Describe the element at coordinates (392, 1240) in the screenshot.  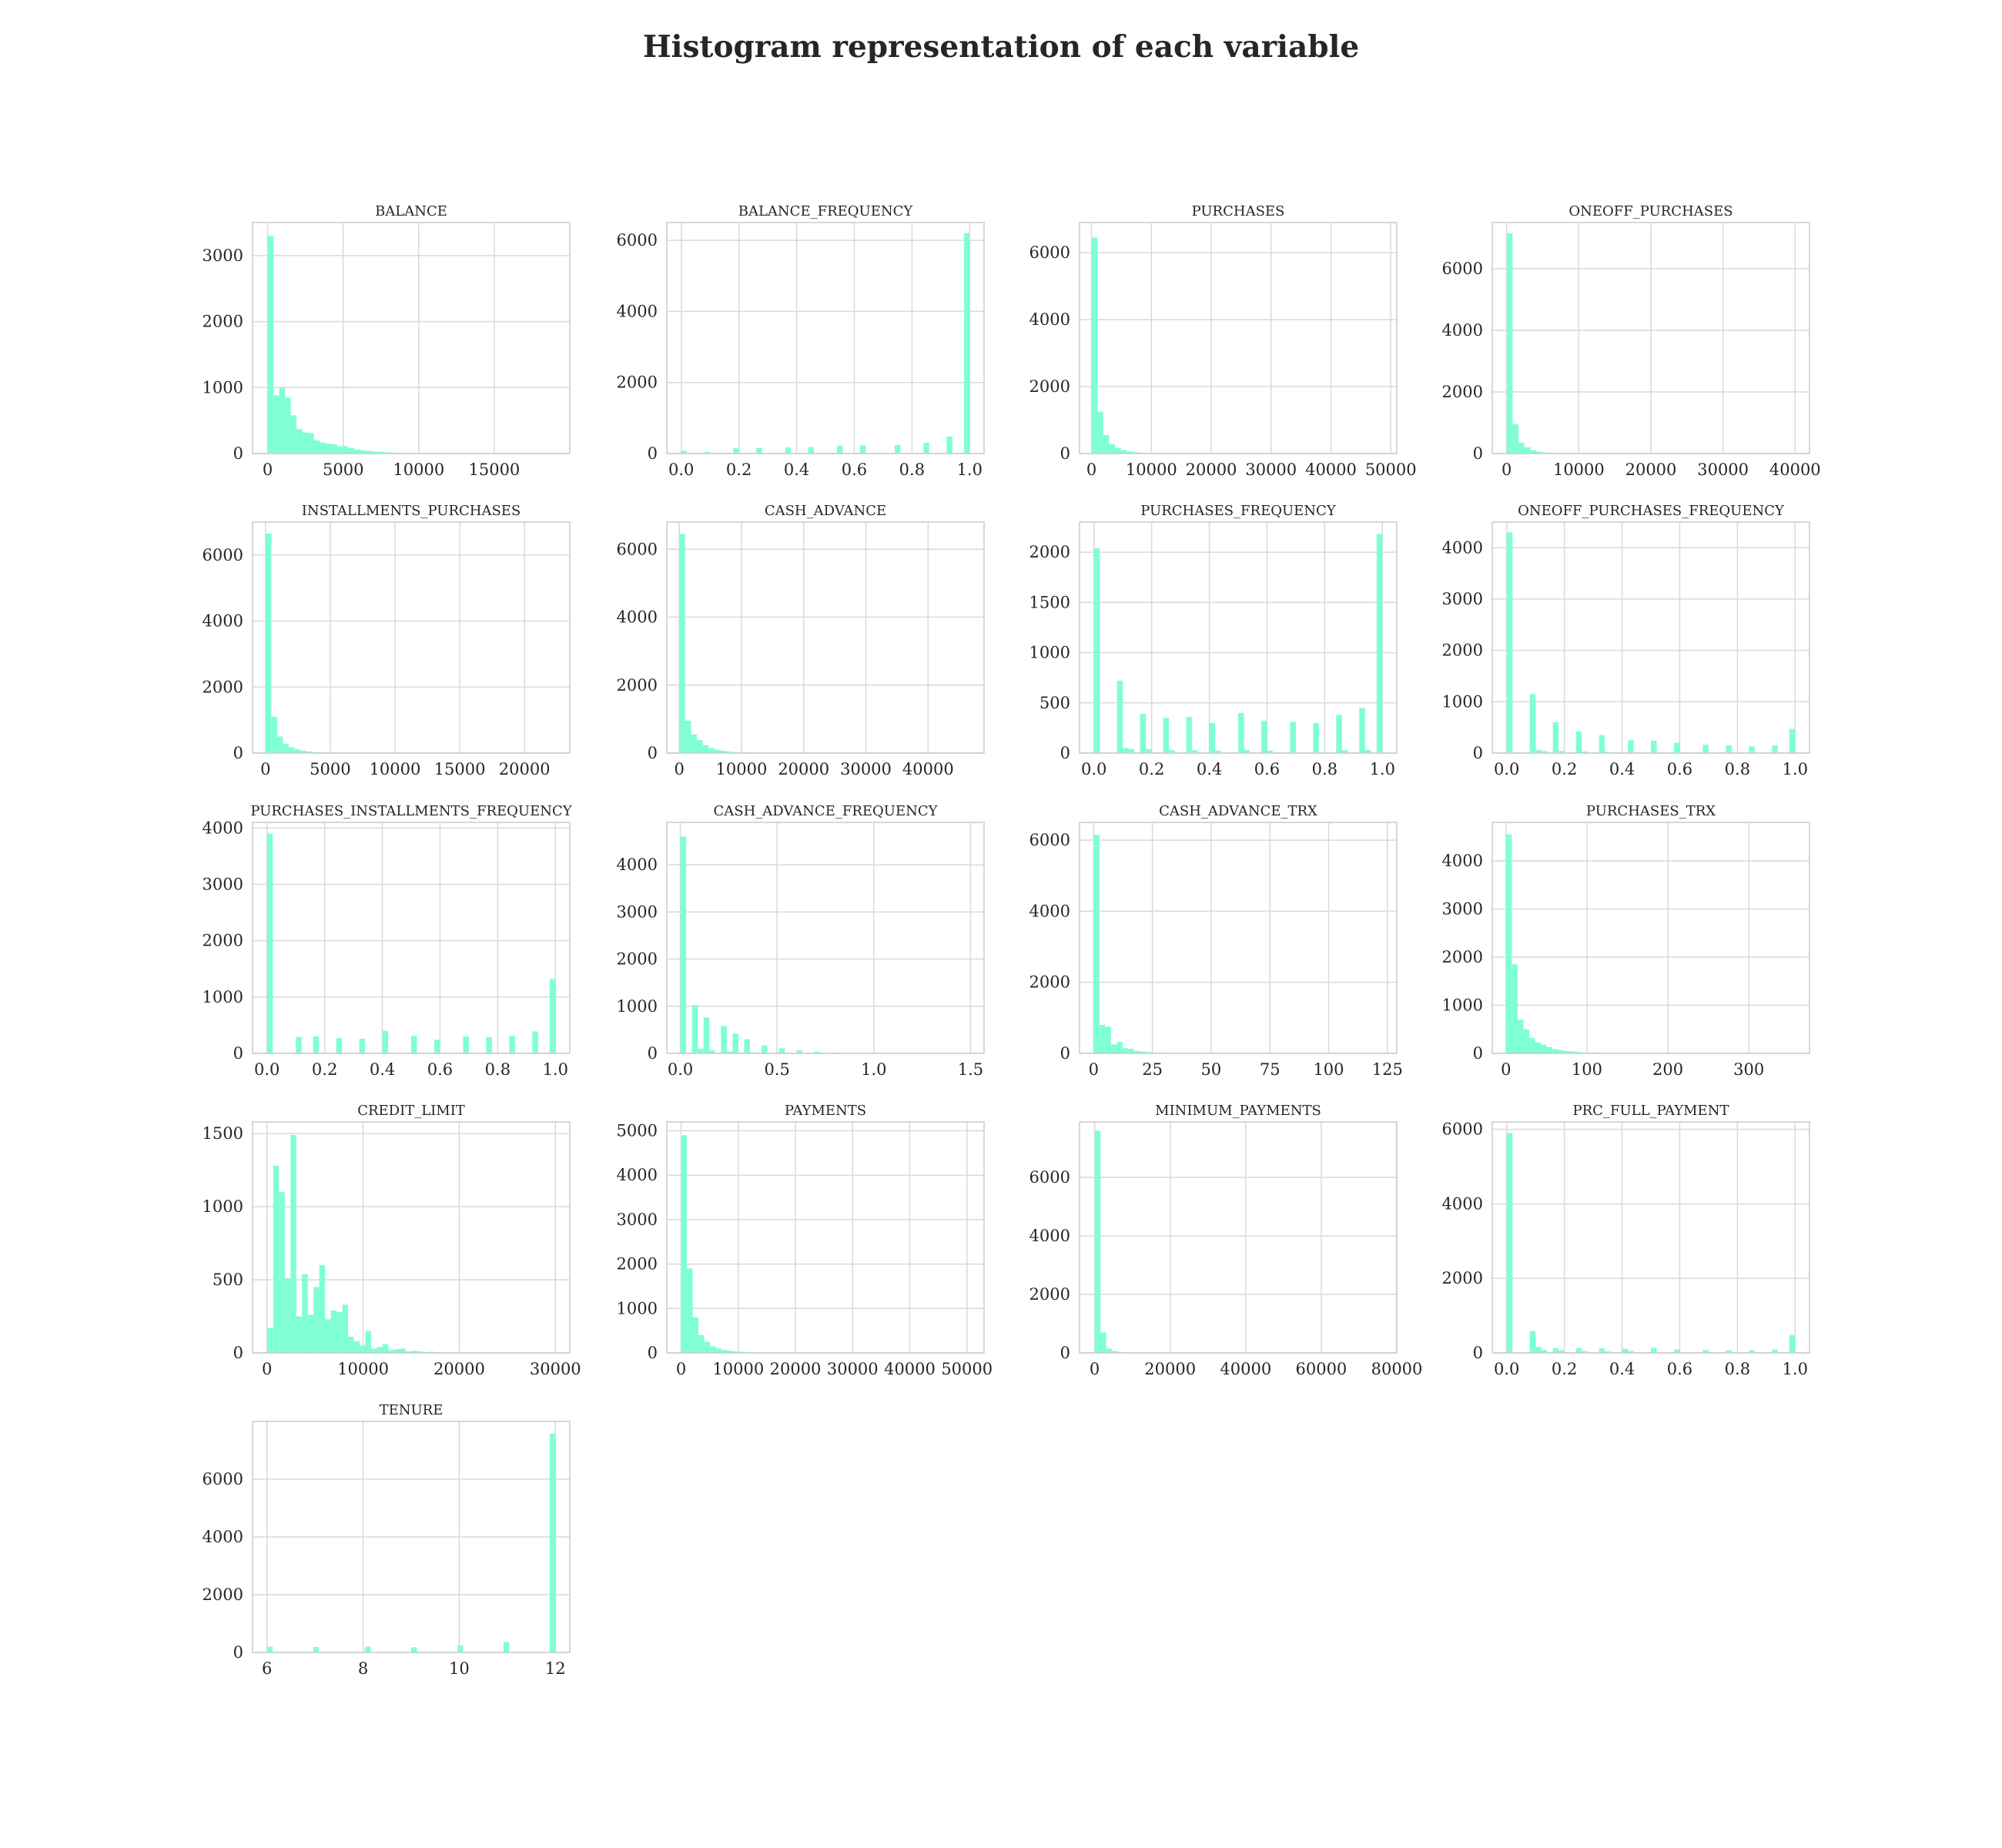
I see `histogram-panel-12: CREDIT_LIMIT 0 10000 20000 30000 0 500 1000 1500` at that location.